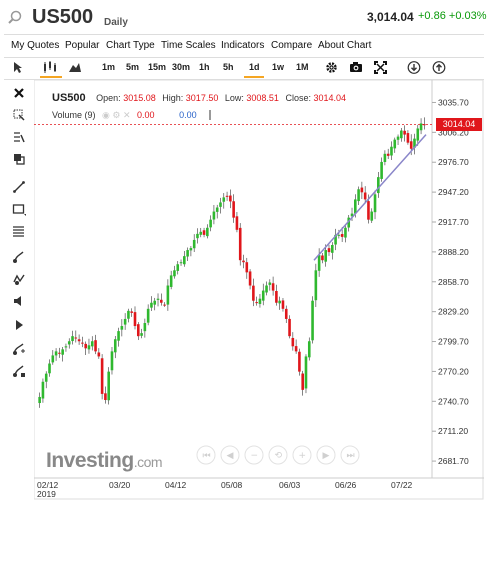 The image size is (500, 578). I want to click on visibility-eye-icon: ◉ ⚙ ✕, so click(116, 115).